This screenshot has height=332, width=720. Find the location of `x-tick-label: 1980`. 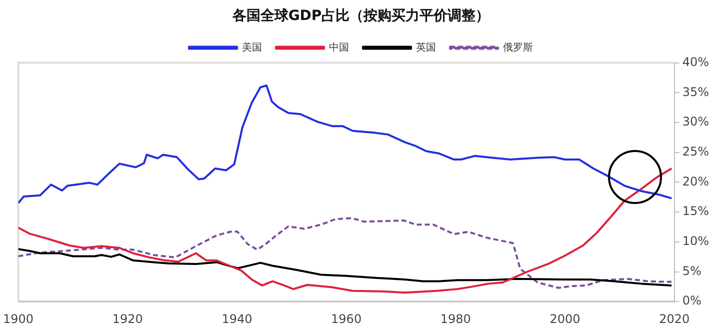

x-tick-label: 1980 is located at coordinates (455, 319).